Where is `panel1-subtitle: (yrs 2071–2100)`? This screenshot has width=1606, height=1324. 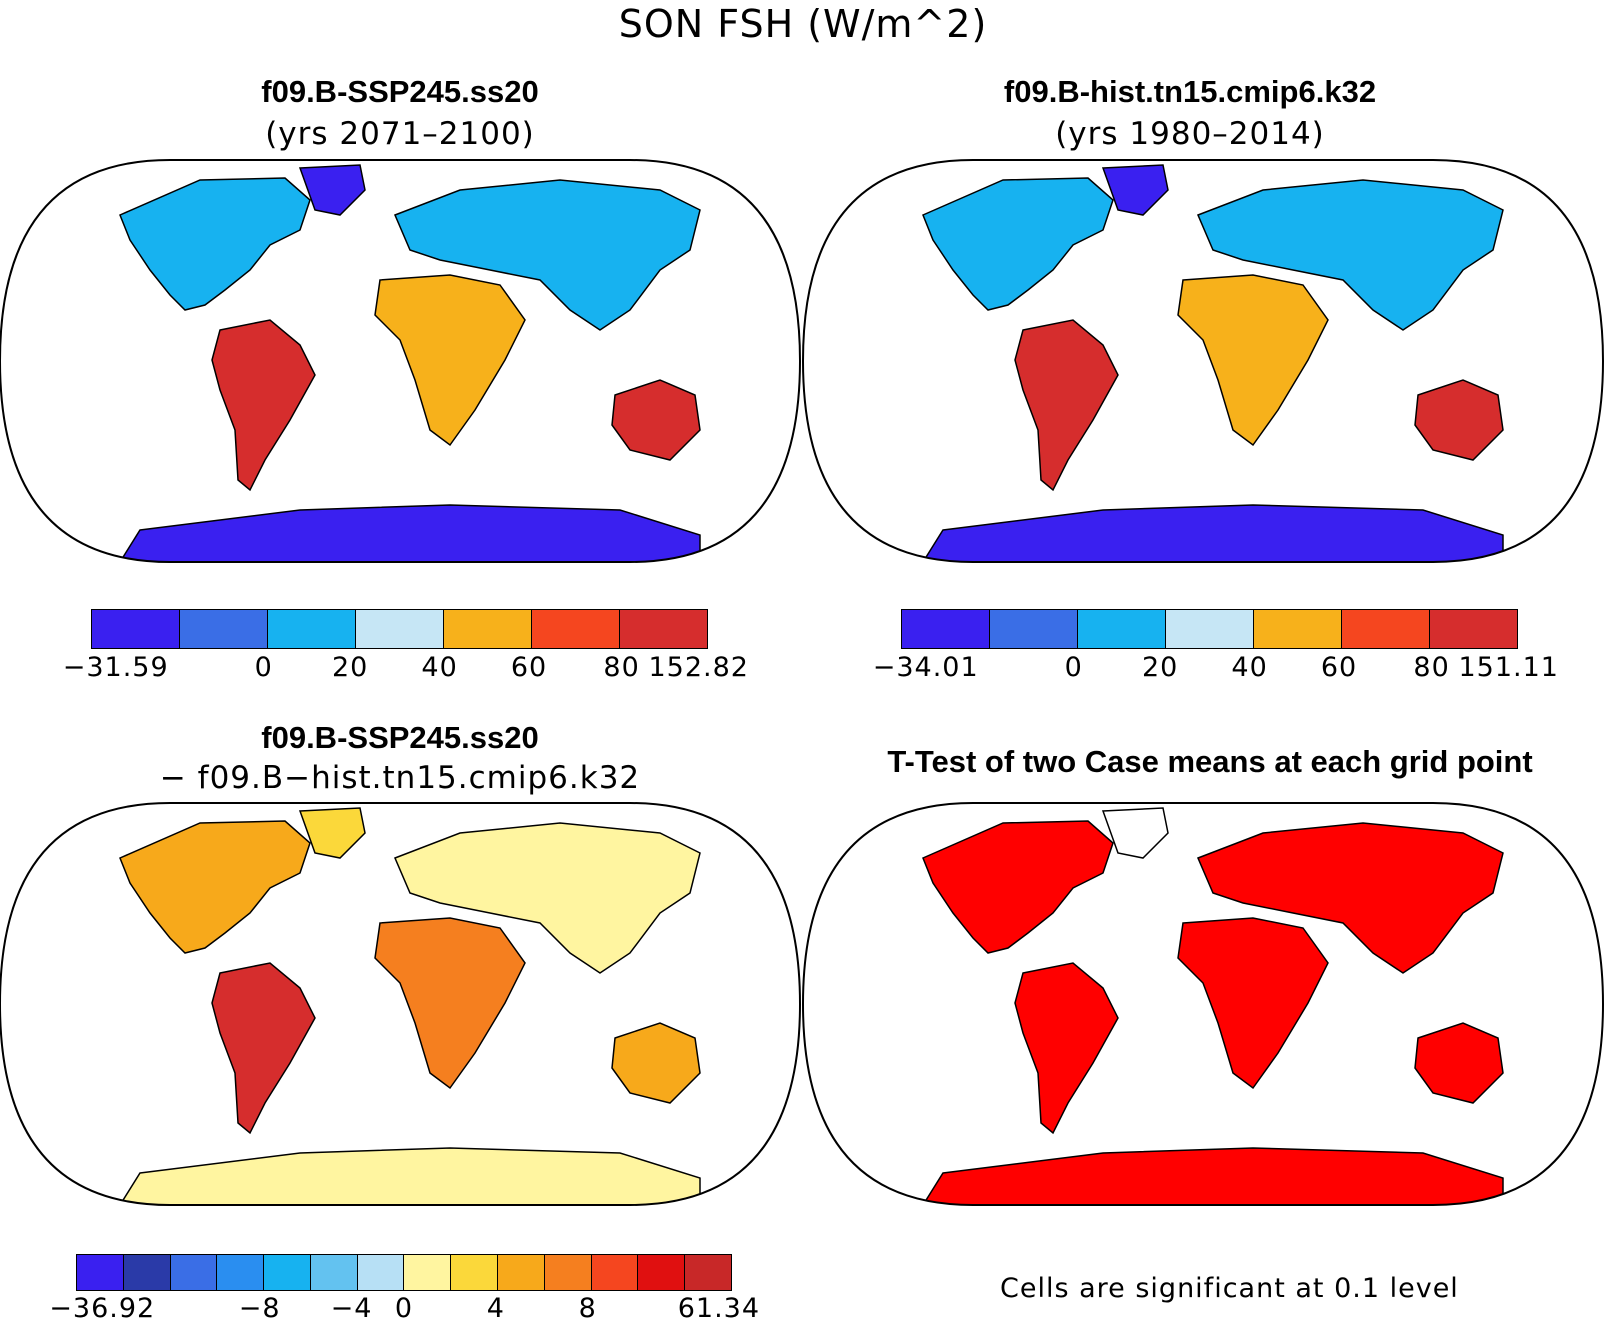
panel1-subtitle: (yrs 2071–2100) is located at coordinates (400, 134).